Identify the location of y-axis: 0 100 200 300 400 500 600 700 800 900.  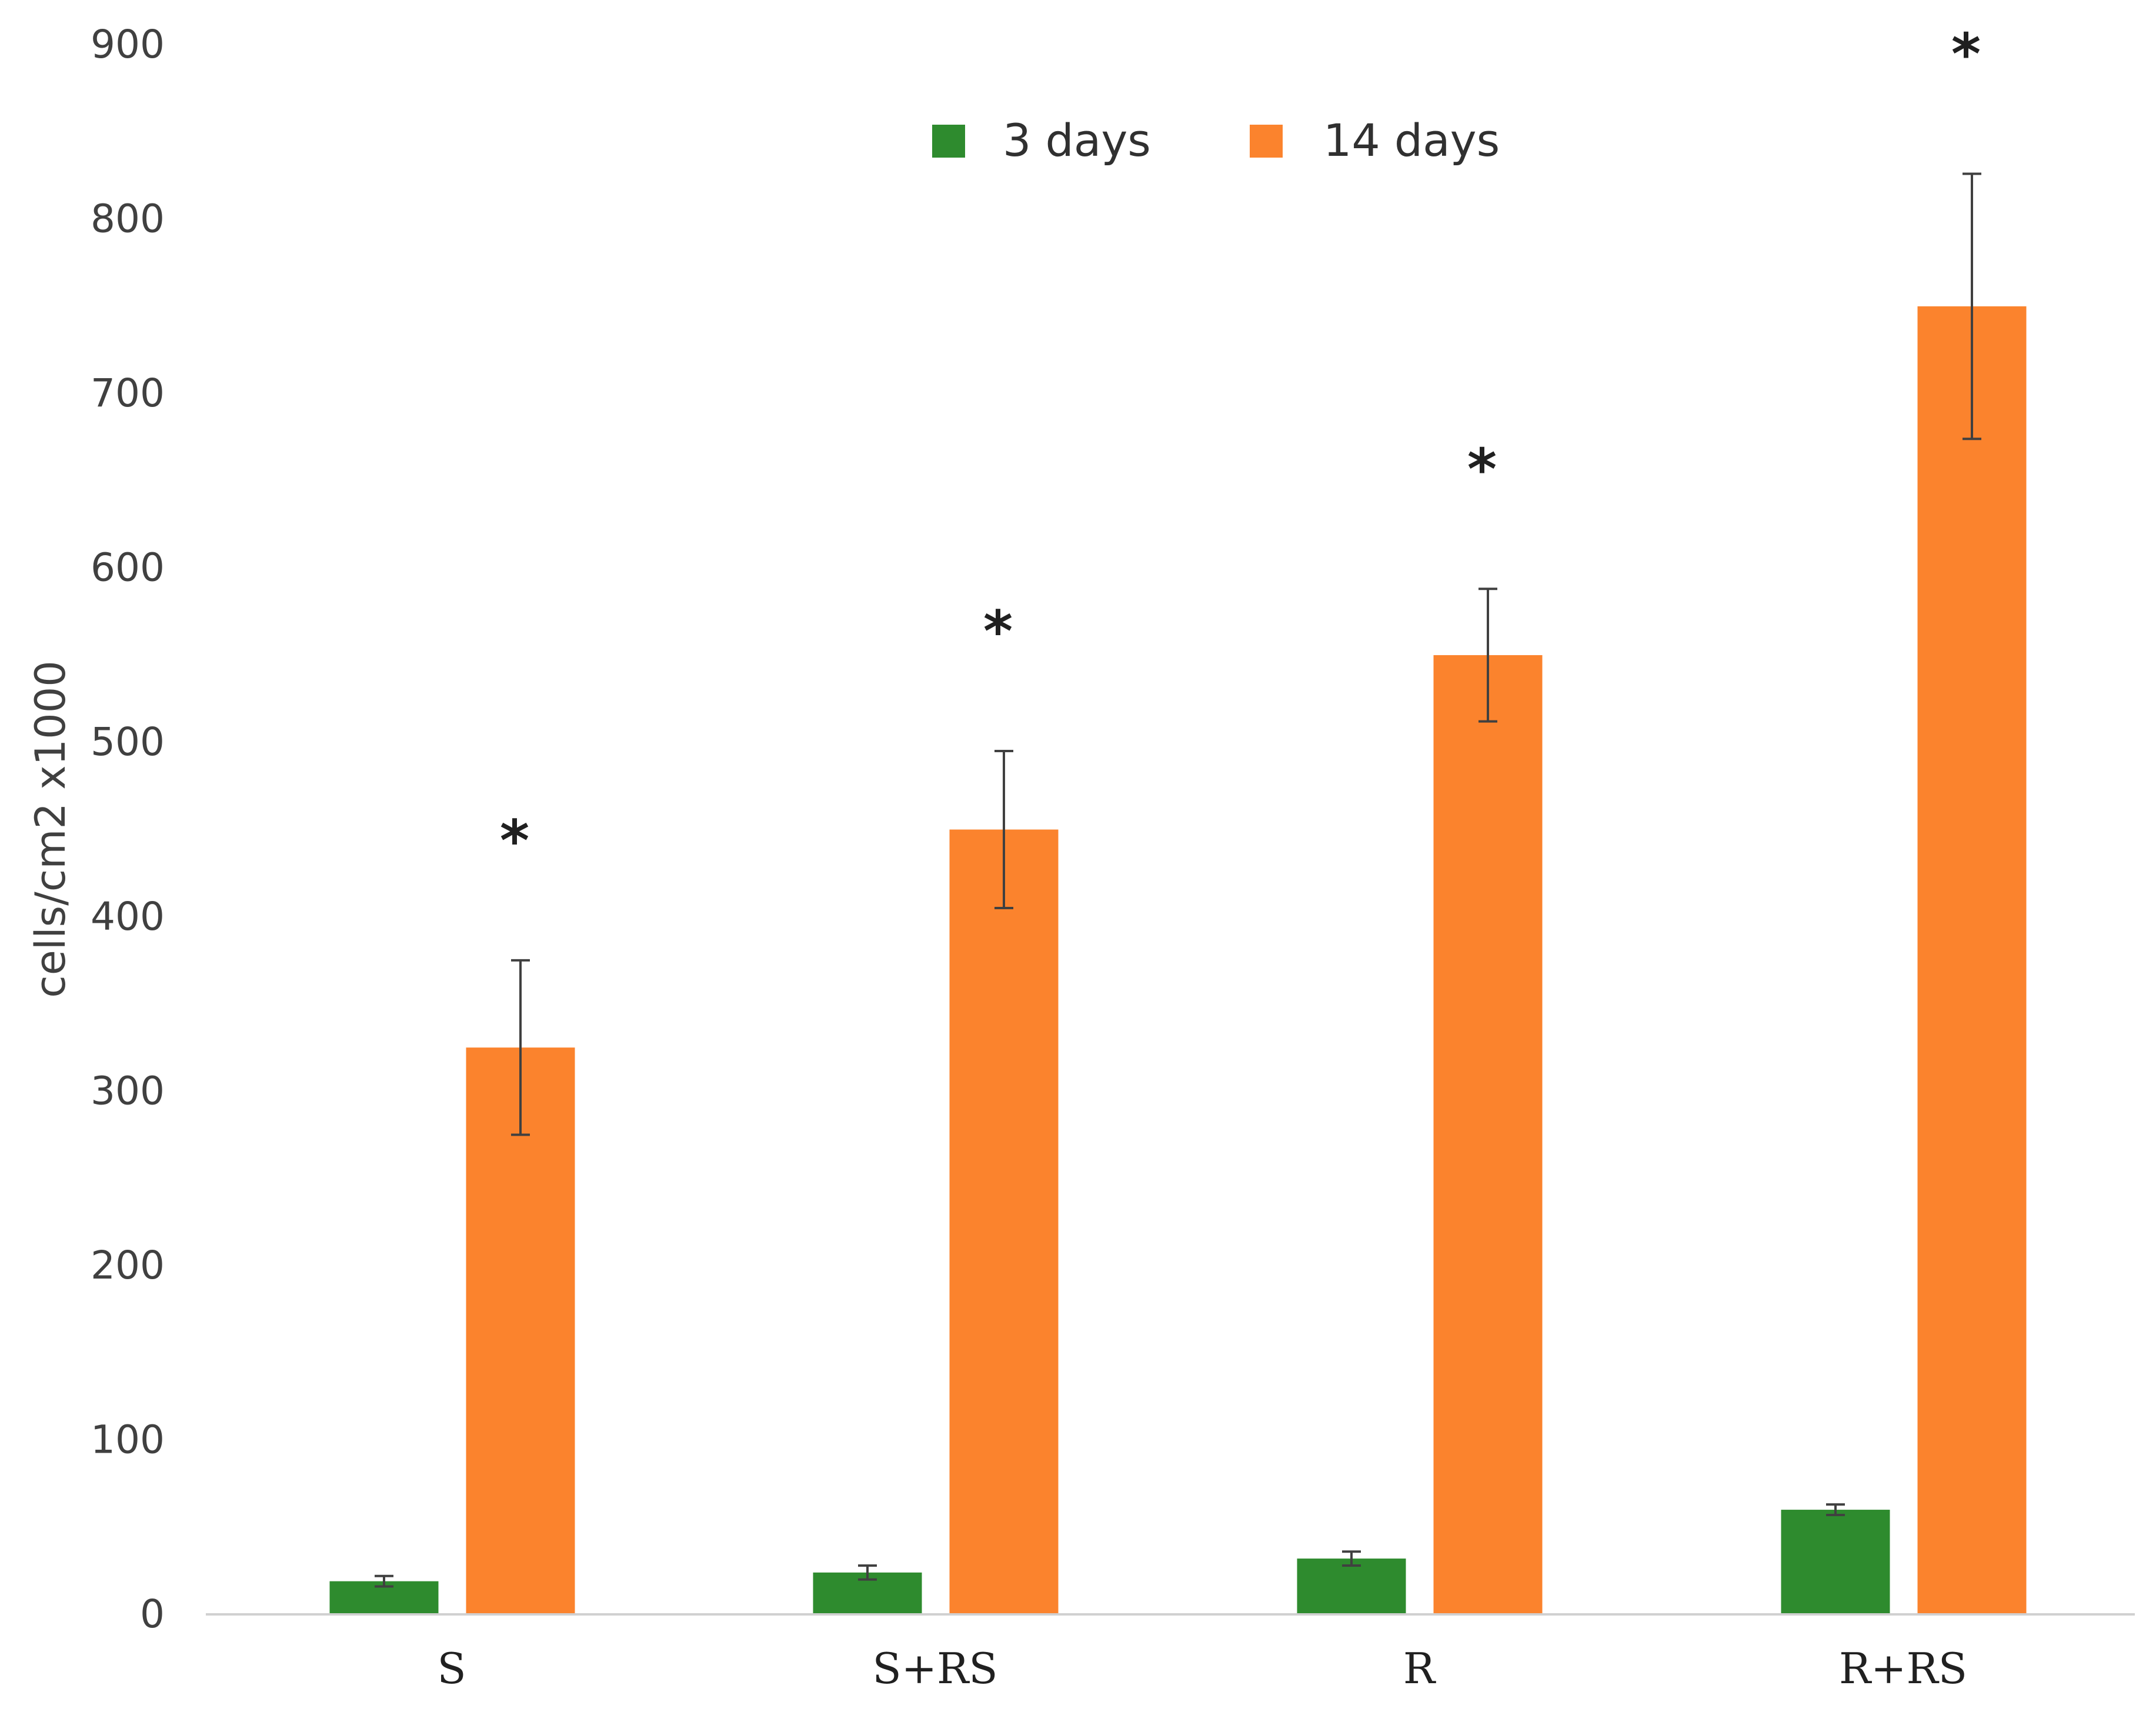
(128, 829).